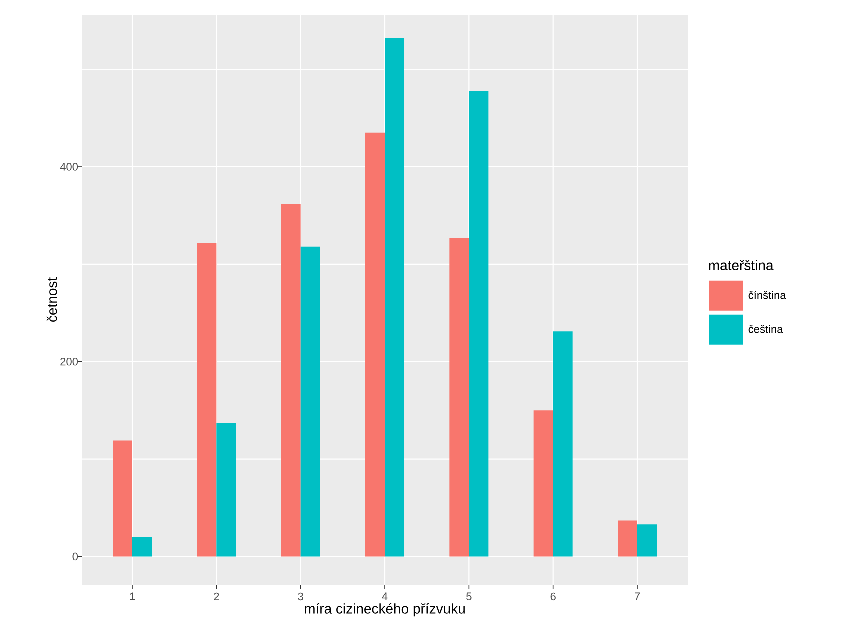 The height and width of the screenshot is (641, 842). I want to click on text: čínština, so click(767, 295).